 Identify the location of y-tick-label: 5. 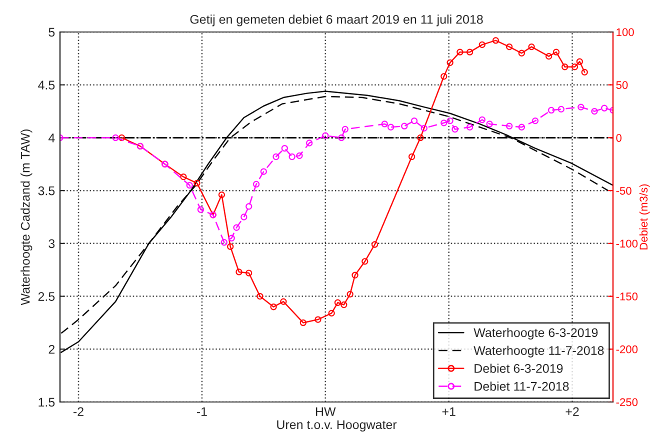
(51, 32).